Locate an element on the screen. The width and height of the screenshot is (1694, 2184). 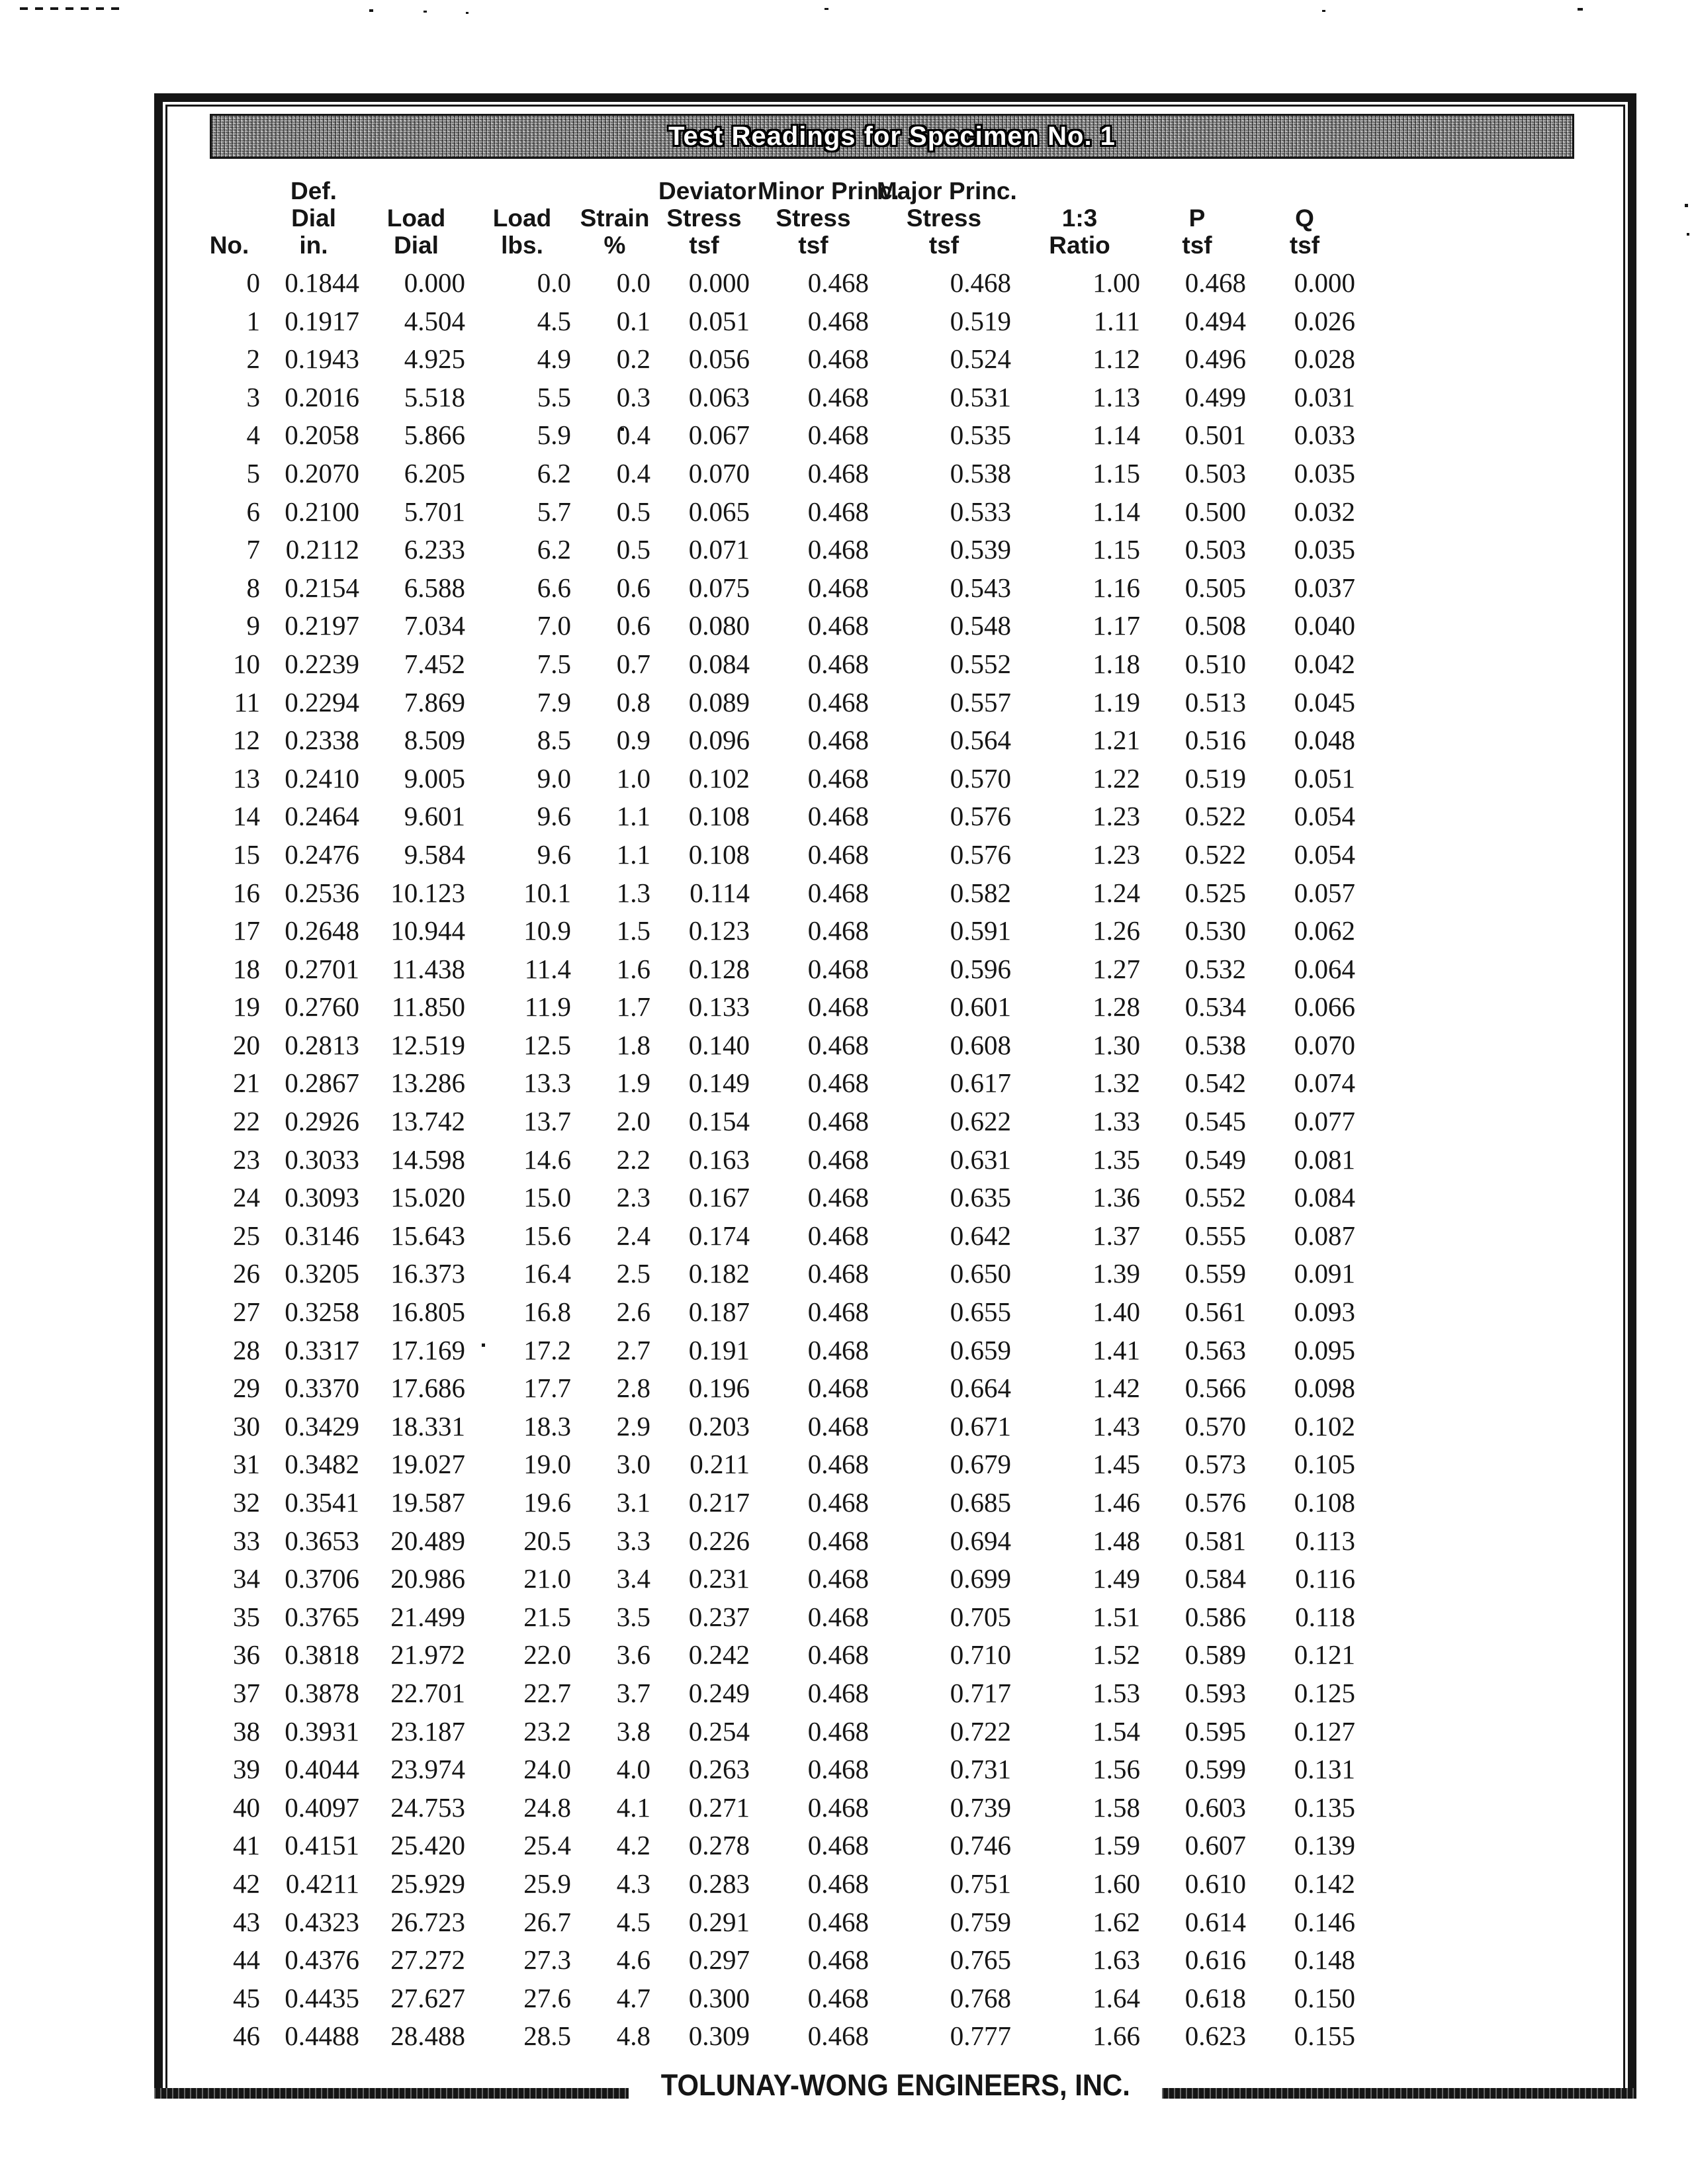
table-cell: 30 is located at coordinates (247, 1425).